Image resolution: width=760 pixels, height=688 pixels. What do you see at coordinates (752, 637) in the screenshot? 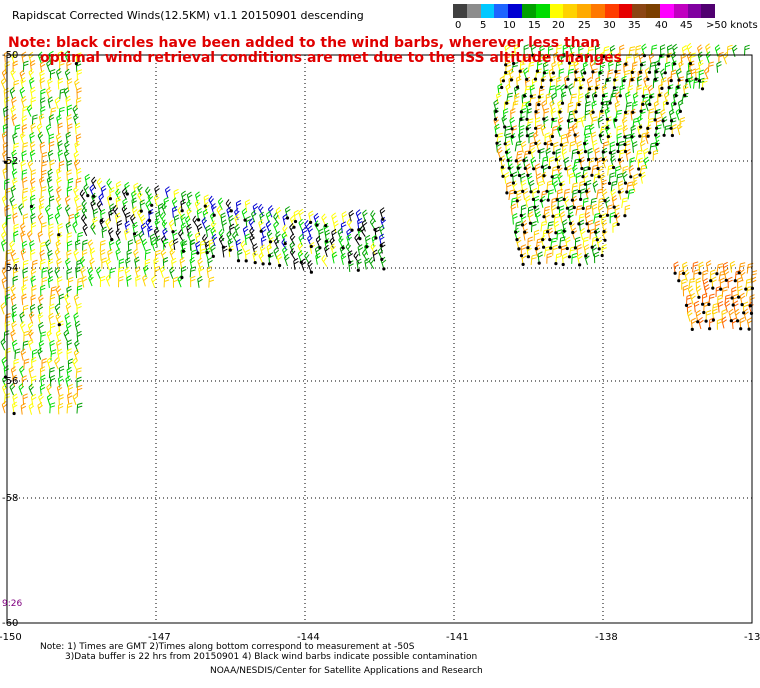
I see `lon-tick-label: -135` at bounding box center [752, 637].